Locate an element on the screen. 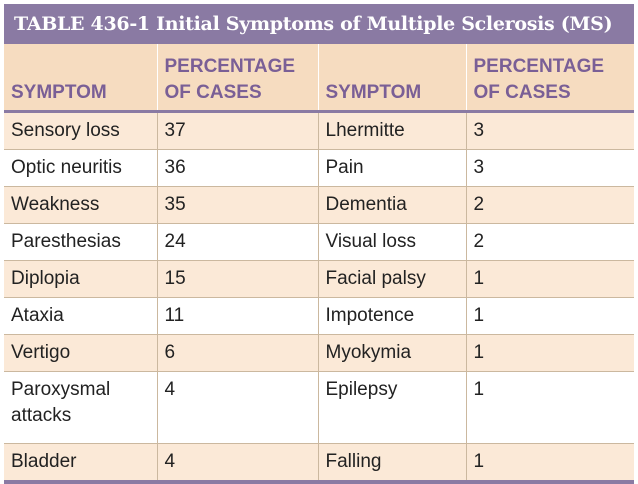 This screenshot has height=484, width=638. table-row: Weakness 35 Dementia 2 is located at coordinates (319, 205).